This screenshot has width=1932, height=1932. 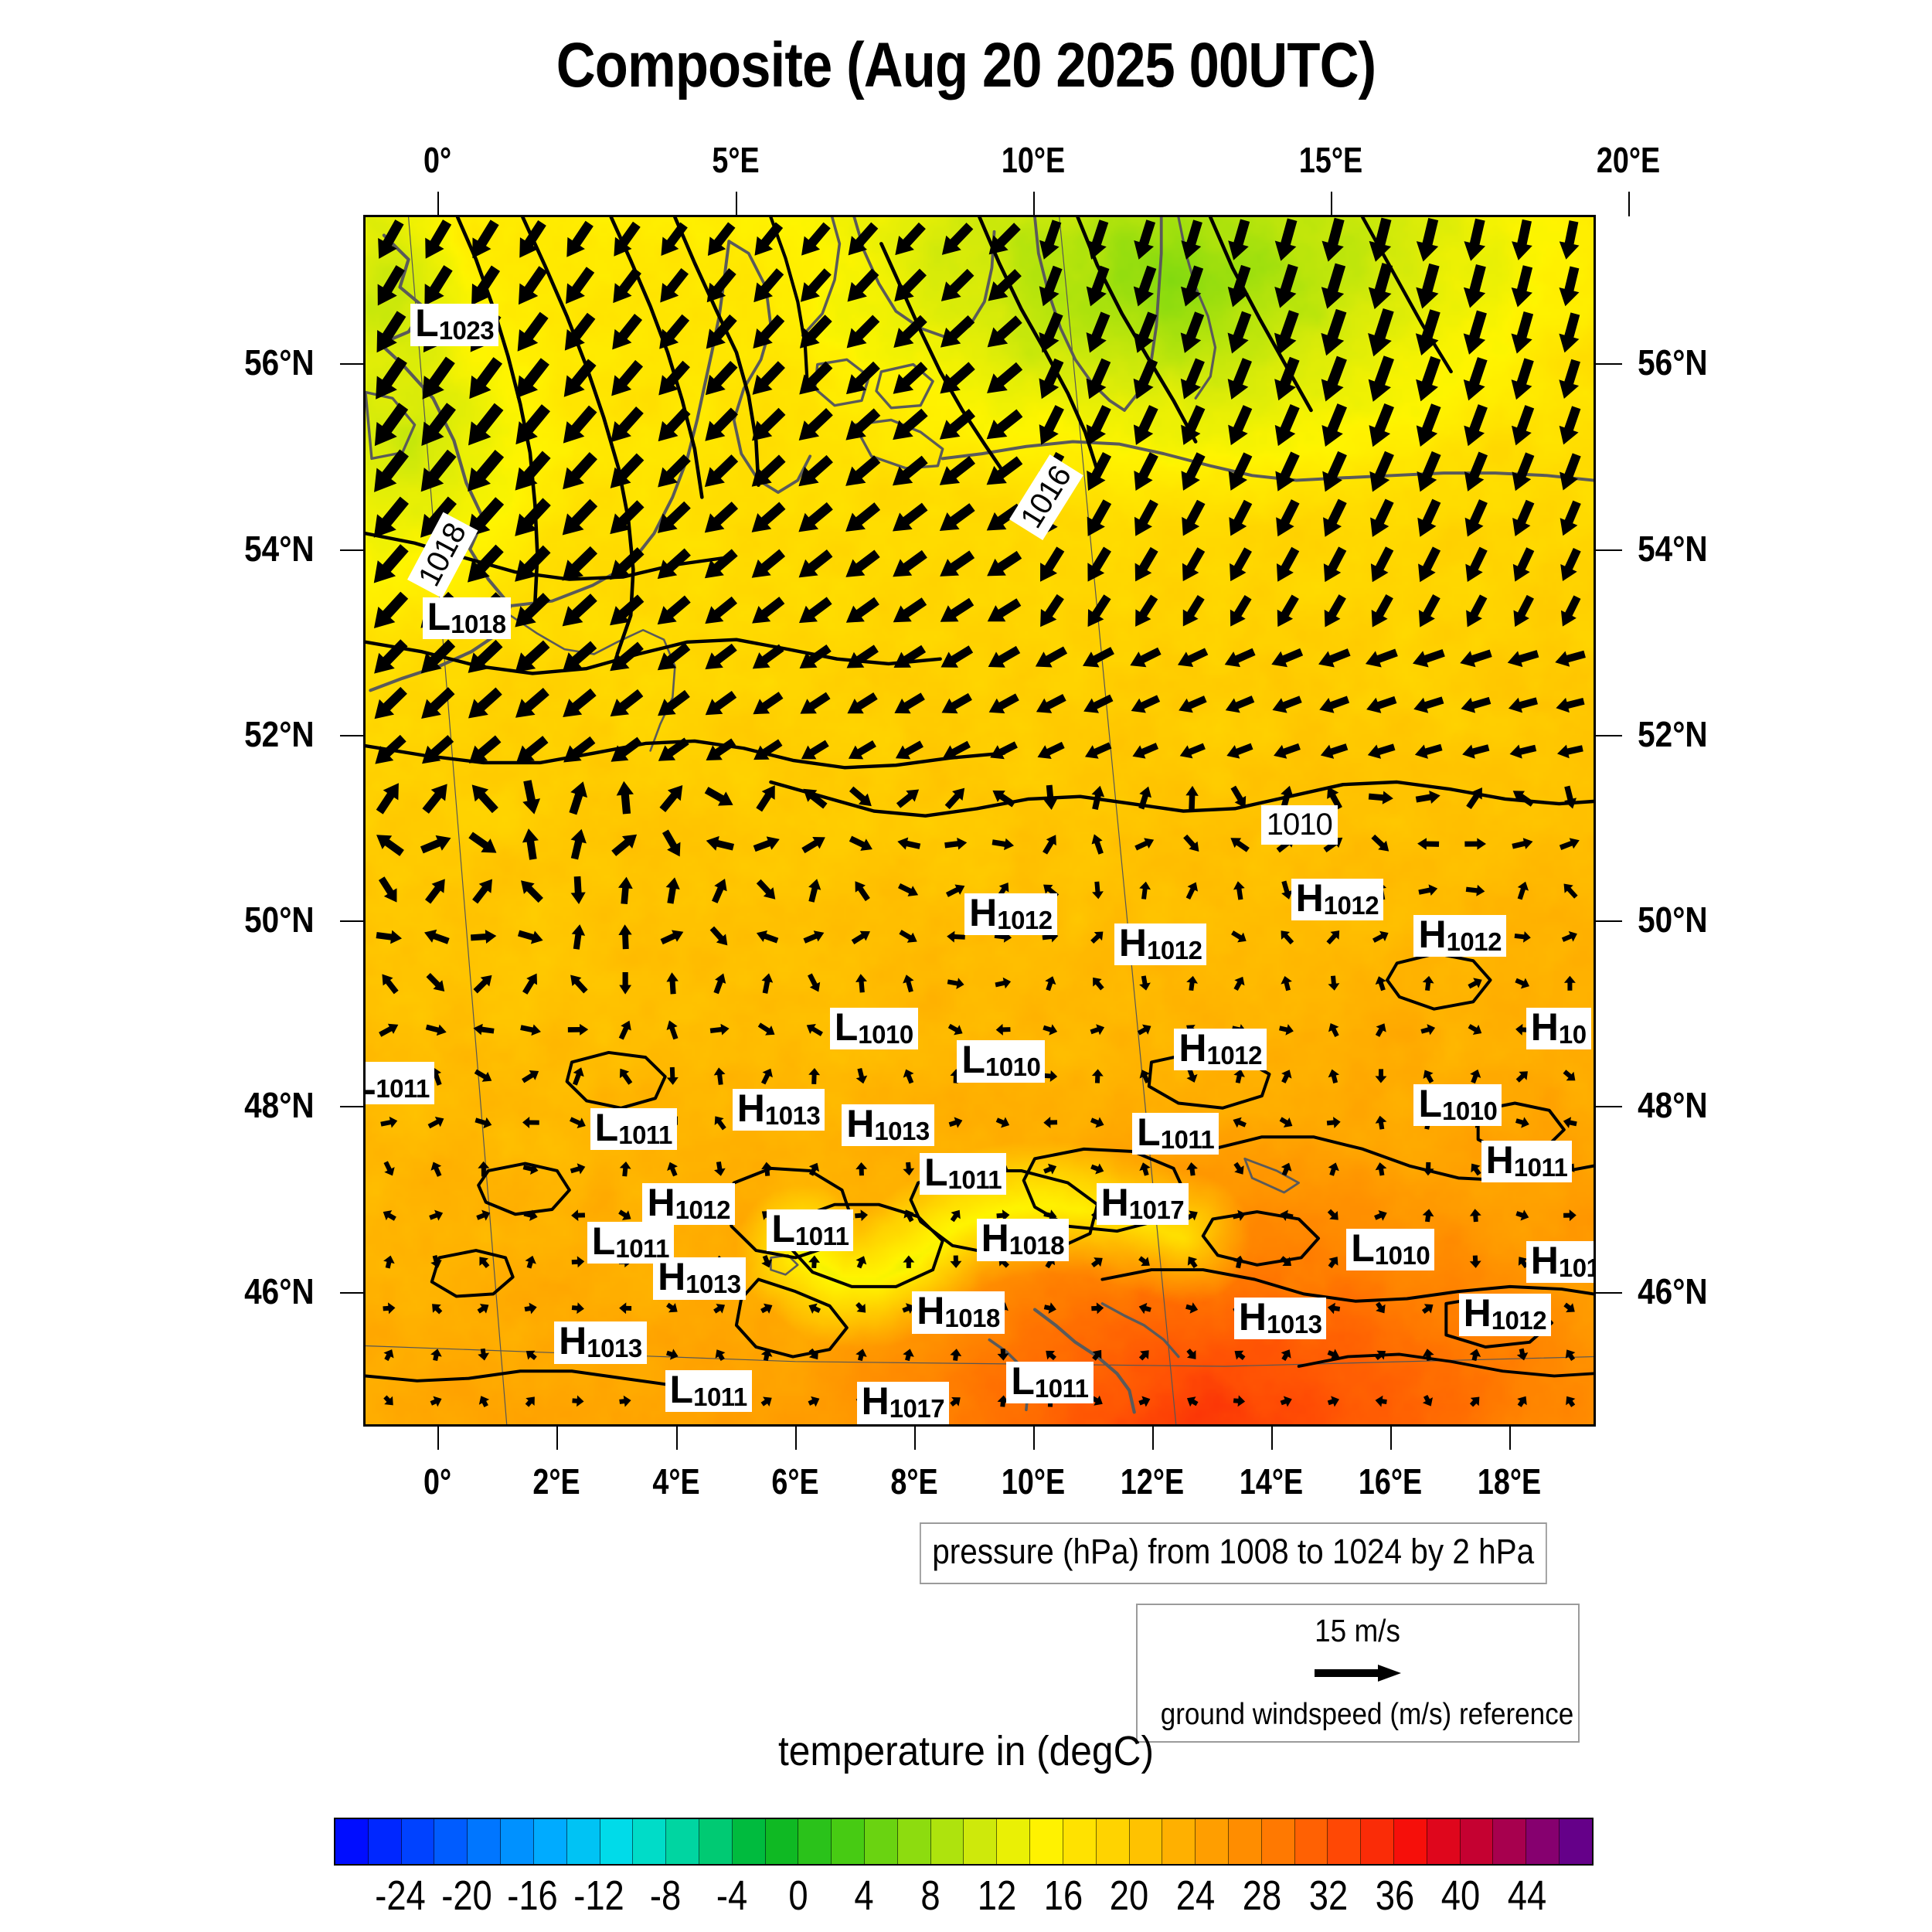 What do you see at coordinates (966, 1751) in the screenshot?
I see `colorbar-title: temperature in (degC)` at bounding box center [966, 1751].